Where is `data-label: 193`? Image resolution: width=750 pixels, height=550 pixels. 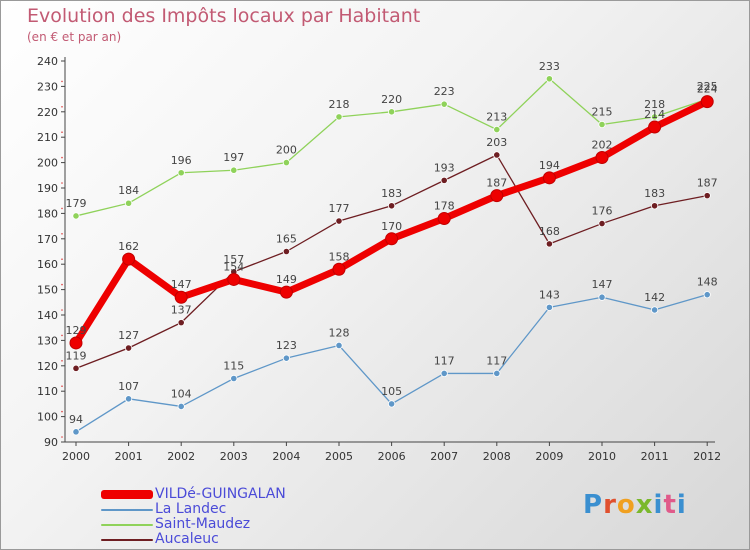
data-label: 193 is located at coordinates (444, 167).